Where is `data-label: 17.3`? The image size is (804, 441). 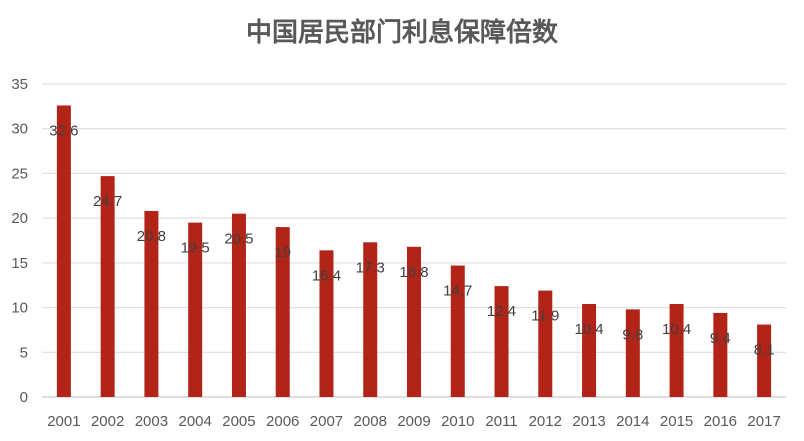 data-label: 17.3 is located at coordinates (370, 267).